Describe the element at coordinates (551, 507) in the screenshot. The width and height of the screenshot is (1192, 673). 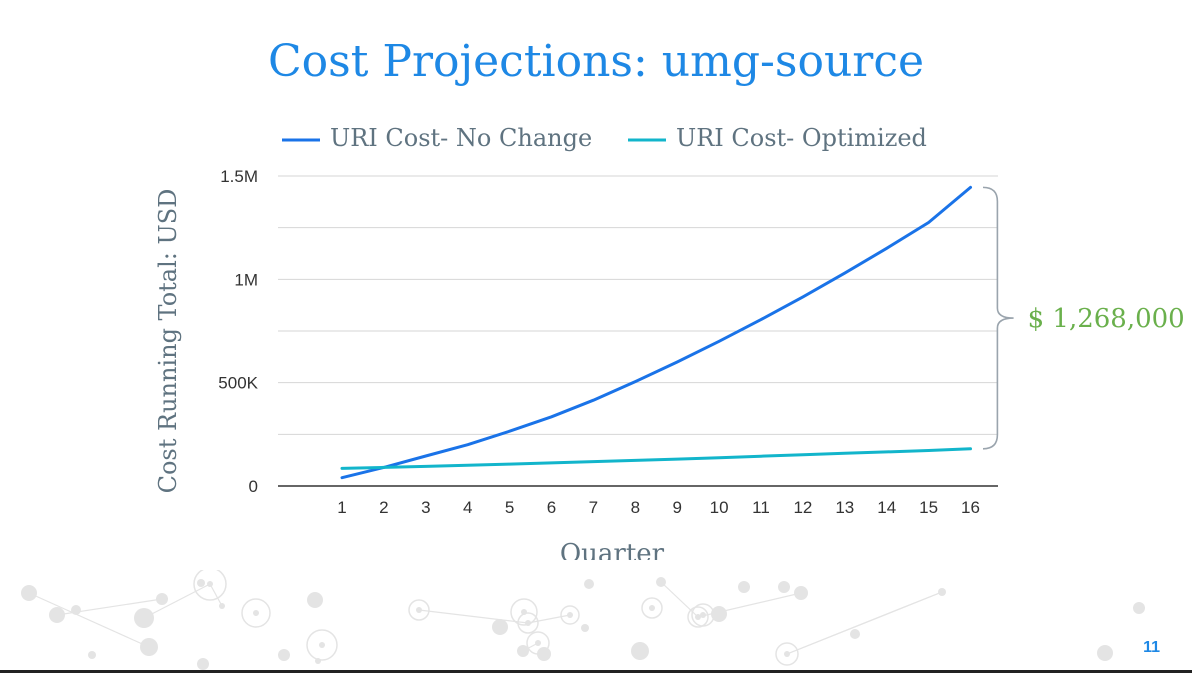
I see `x-tick-label: 6` at that location.